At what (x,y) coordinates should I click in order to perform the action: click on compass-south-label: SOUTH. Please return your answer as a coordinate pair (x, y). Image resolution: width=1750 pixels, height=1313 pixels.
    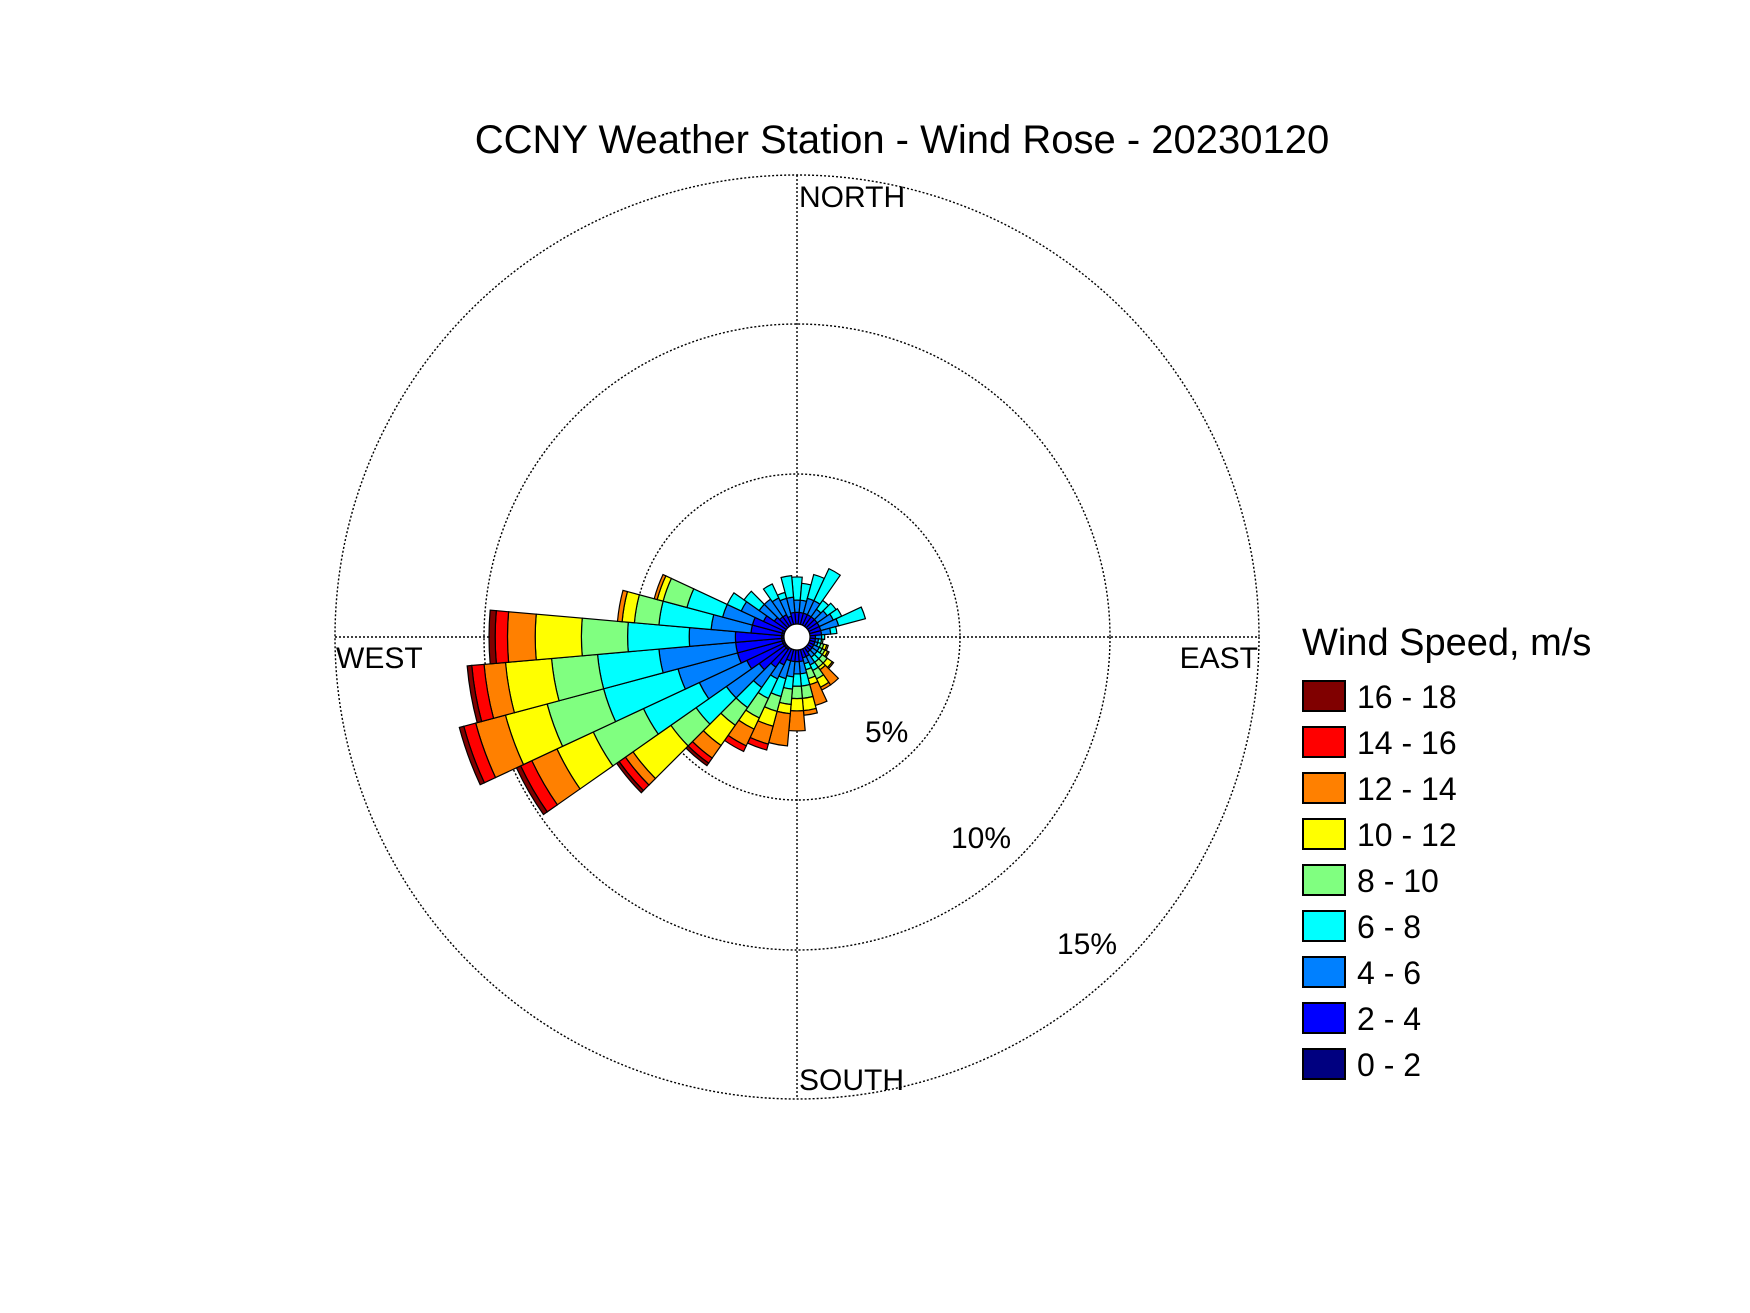
    Looking at the image, I should click on (851, 1080).